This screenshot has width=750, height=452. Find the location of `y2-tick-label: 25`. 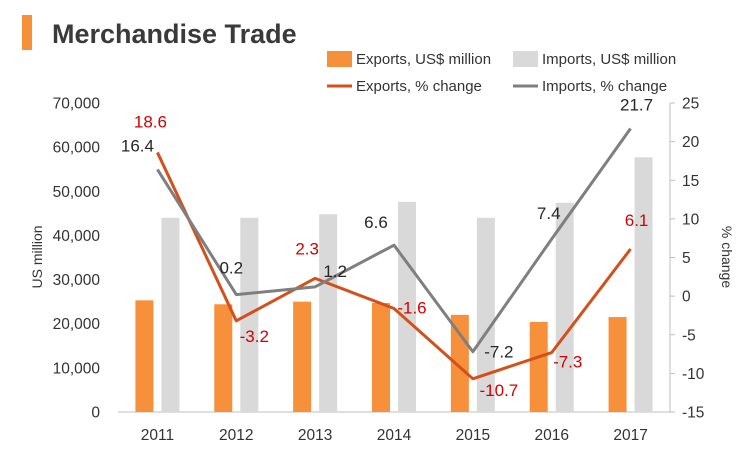

y2-tick-label: 25 is located at coordinates (690, 104).